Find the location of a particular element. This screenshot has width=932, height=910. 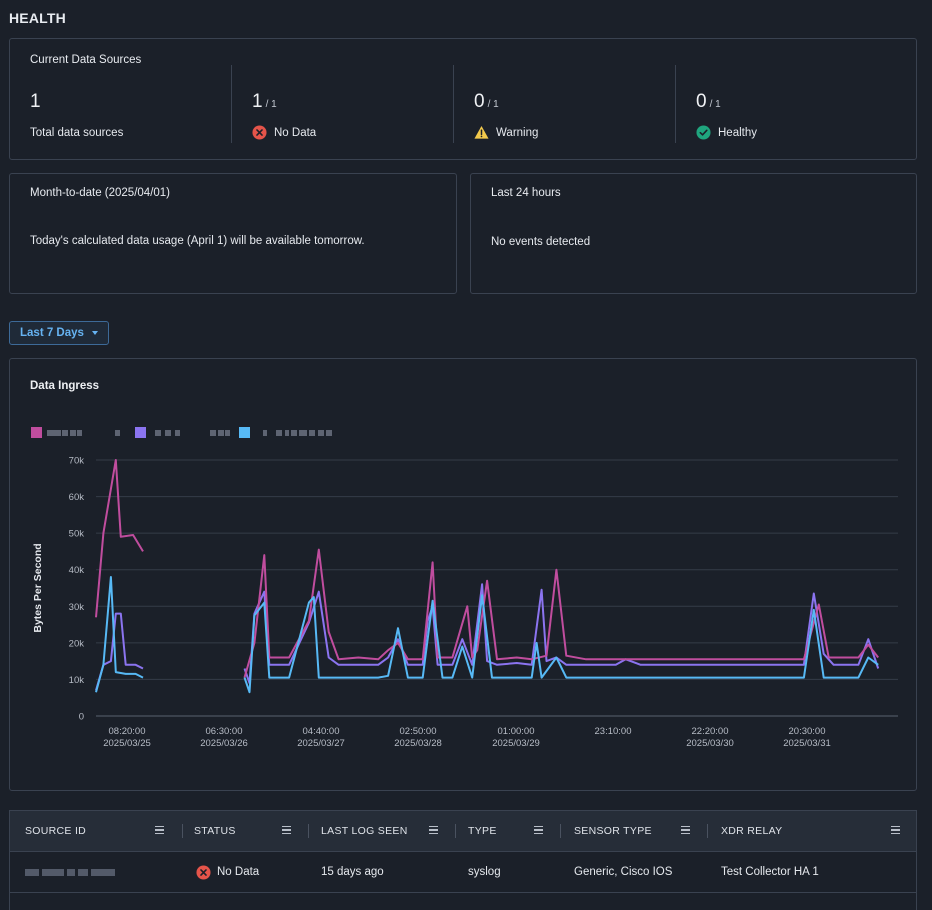

no-data-denominator: / 1 is located at coordinates (271, 104).